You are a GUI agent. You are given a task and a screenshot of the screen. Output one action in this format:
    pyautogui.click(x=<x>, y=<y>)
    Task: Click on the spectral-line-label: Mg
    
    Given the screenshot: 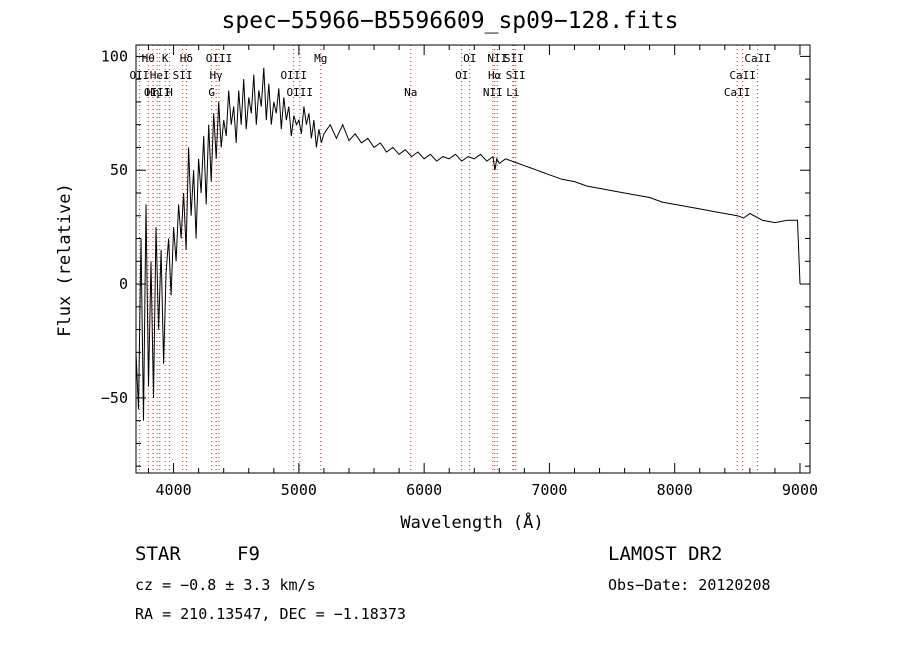 What is the action you would take?
    pyautogui.click(x=320, y=58)
    